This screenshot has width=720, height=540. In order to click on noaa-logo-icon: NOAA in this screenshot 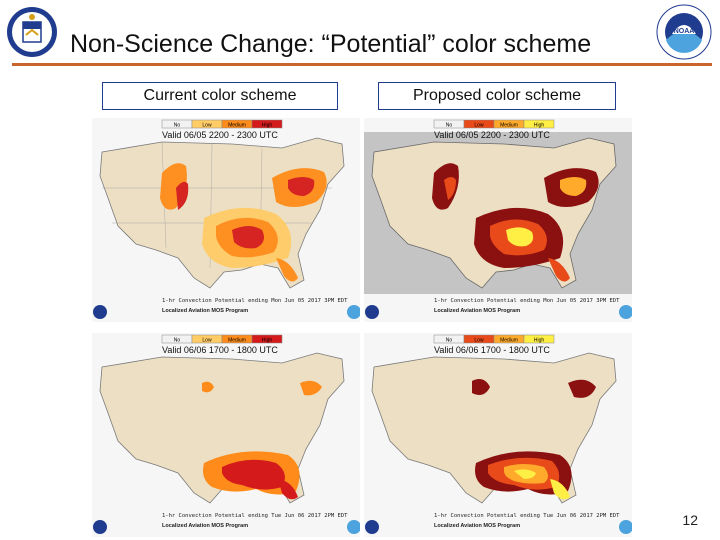, I will do `click(684, 32)`.